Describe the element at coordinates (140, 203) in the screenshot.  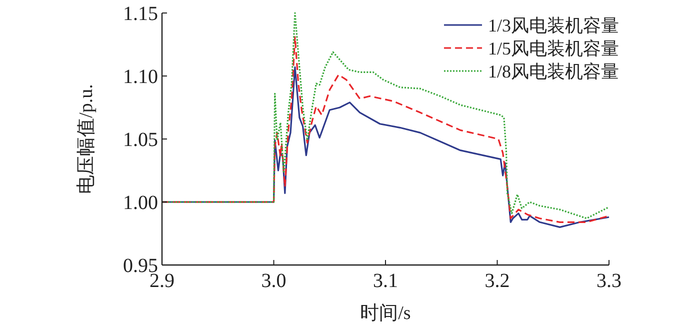
I see `y-tick-label: 1.00` at that location.